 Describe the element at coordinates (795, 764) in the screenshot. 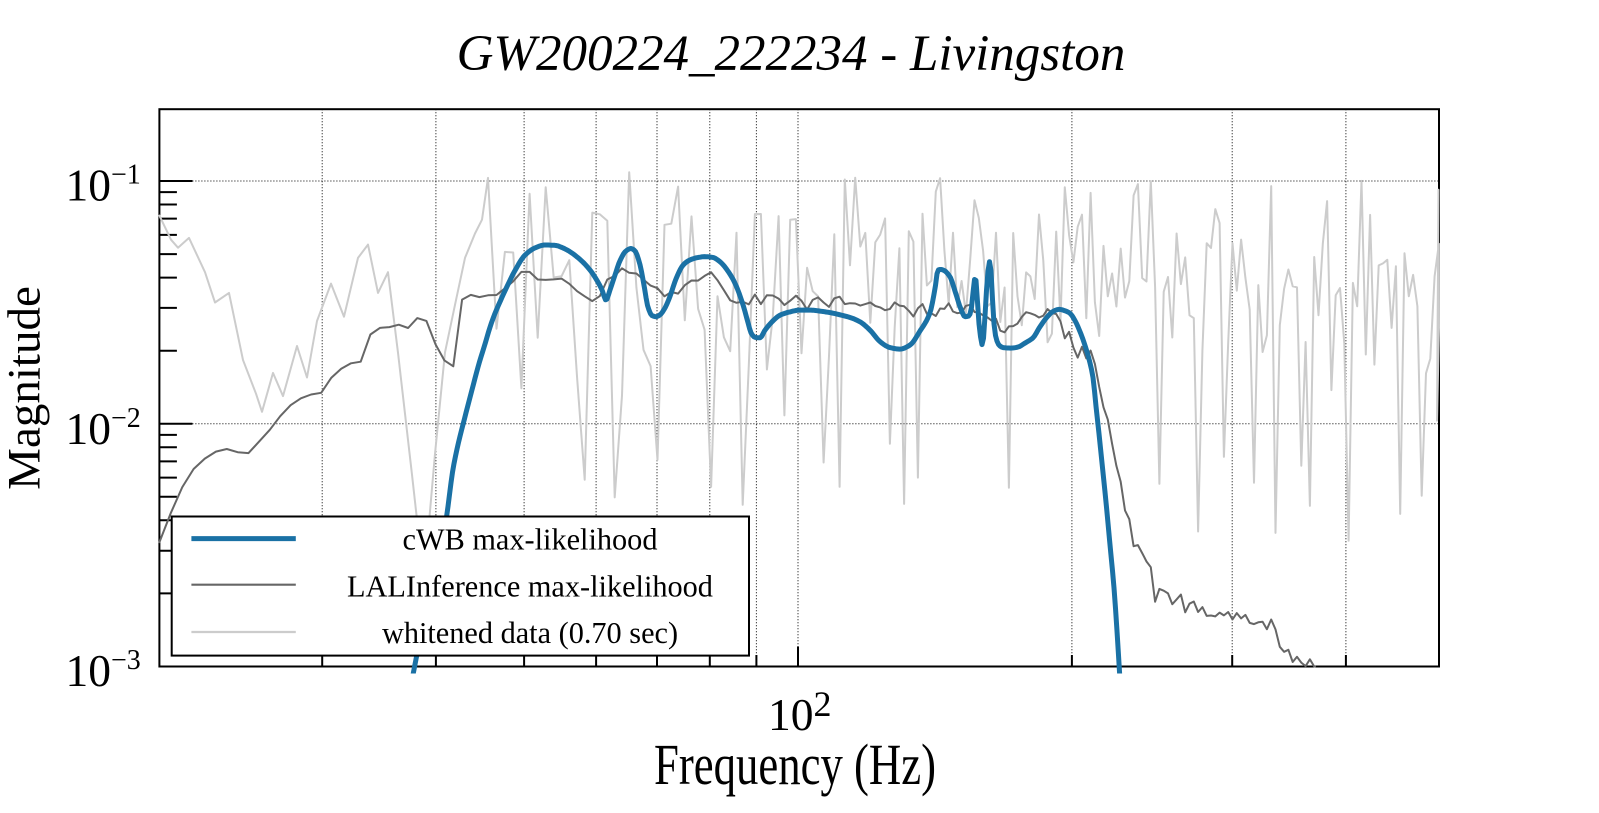

I see `svg-text: Frequency (Hz)` at that location.